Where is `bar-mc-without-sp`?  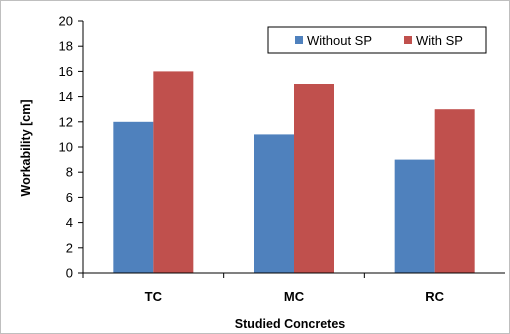
bar-mc-without-sp is located at coordinates (274, 203).